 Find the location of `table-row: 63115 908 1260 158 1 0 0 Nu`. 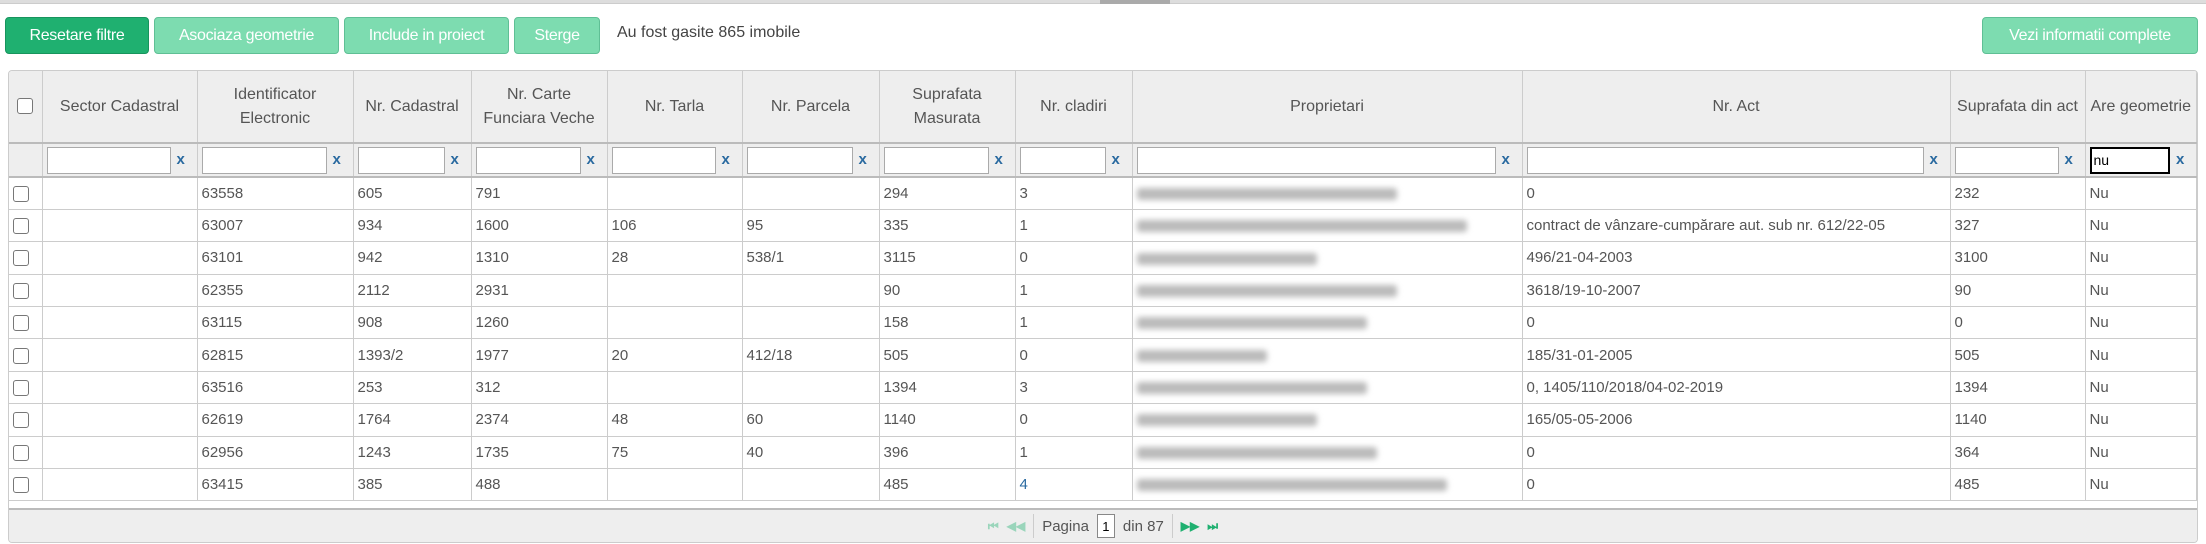

table-row: 63115 908 1260 158 1 0 0 Nu is located at coordinates (1103, 323).